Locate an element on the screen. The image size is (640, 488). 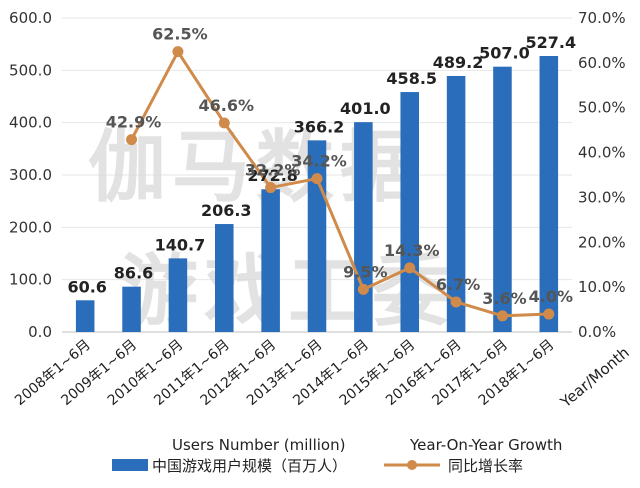
y-left-tick-label: 600.0 is located at coordinates (30, 18).